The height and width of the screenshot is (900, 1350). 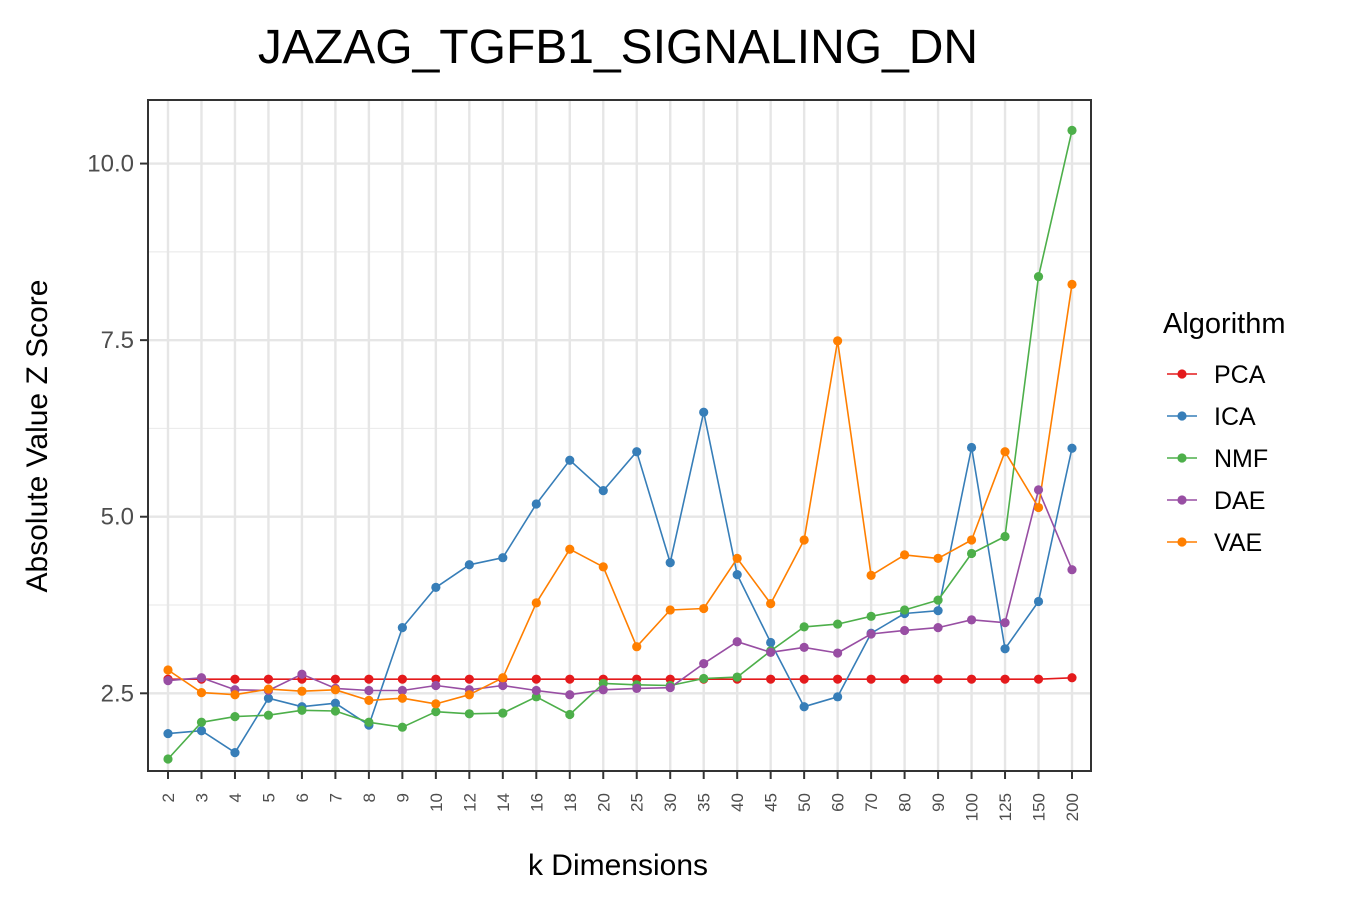 I want to click on x-tick-label: 125, so click(x=1005, y=807).